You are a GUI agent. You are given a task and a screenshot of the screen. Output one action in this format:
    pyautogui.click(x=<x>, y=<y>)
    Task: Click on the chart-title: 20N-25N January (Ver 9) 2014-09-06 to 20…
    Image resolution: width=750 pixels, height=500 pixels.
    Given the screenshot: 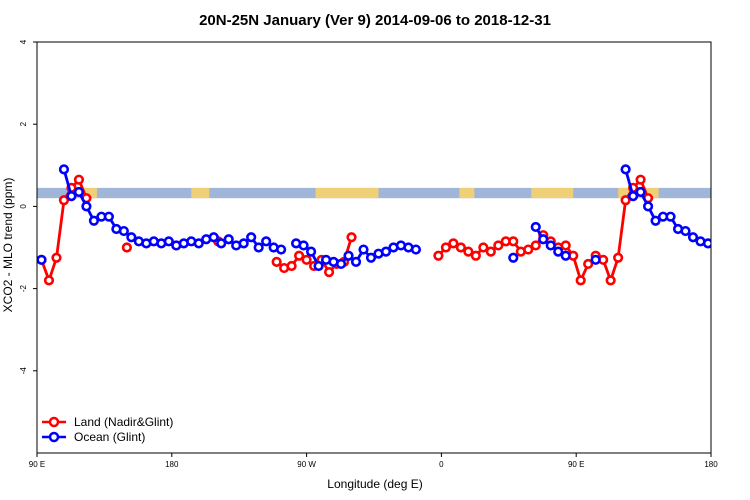 What is the action you would take?
    pyautogui.click(x=375, y=20)
    